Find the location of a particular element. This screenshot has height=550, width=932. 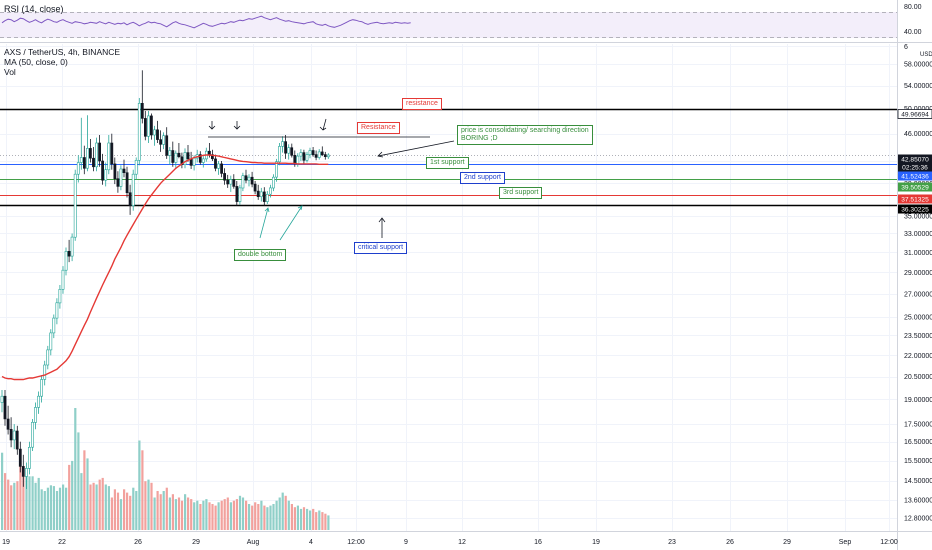

ma-indicator-label: MA (50, close, 0) is located at coordinates (36, 62).